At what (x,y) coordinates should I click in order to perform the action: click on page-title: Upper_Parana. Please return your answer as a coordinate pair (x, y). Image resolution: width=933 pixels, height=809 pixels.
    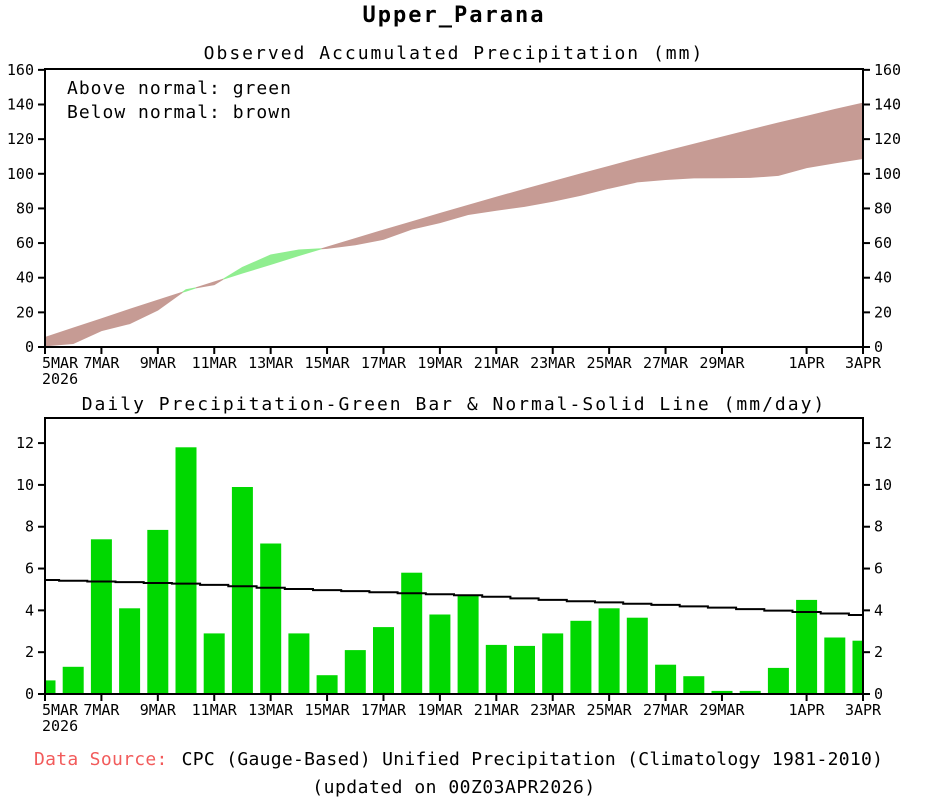
    Looking at the image, I should click on (454, 15).